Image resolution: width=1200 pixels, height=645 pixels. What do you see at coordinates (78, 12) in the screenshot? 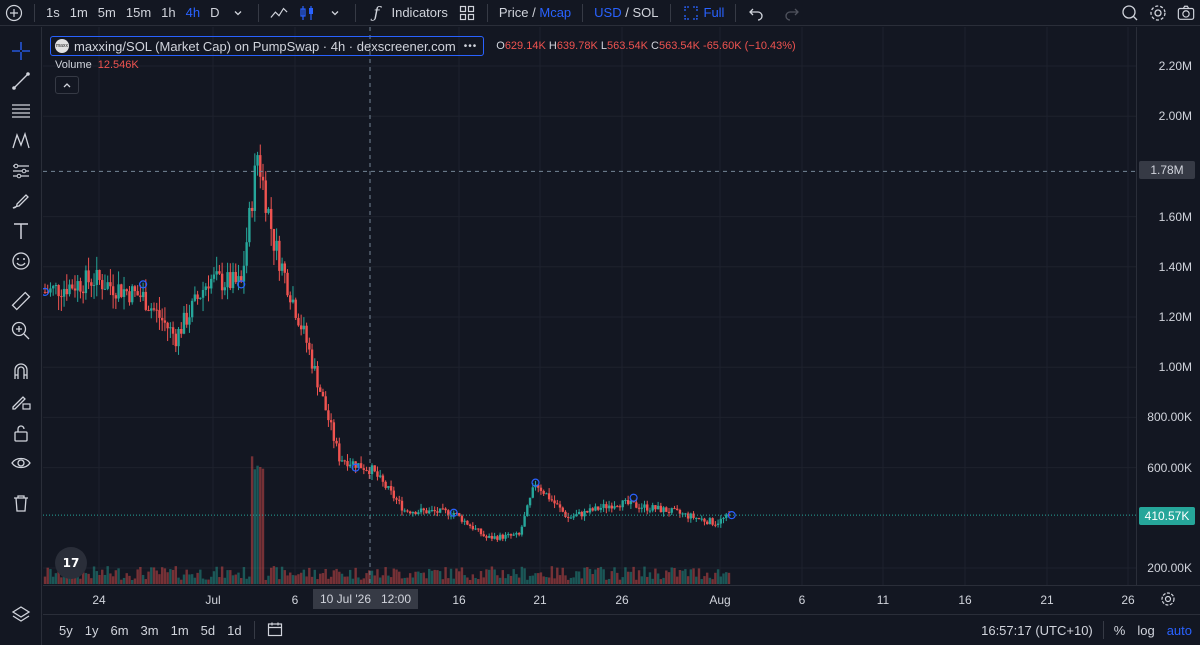
I see `interval-1m: 1m` at bounding box center [78, 12].